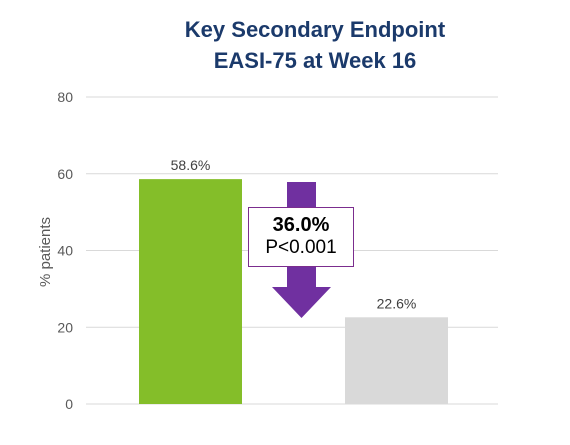  I want to click on data-label-1: 58.6%, so click(191, 165).